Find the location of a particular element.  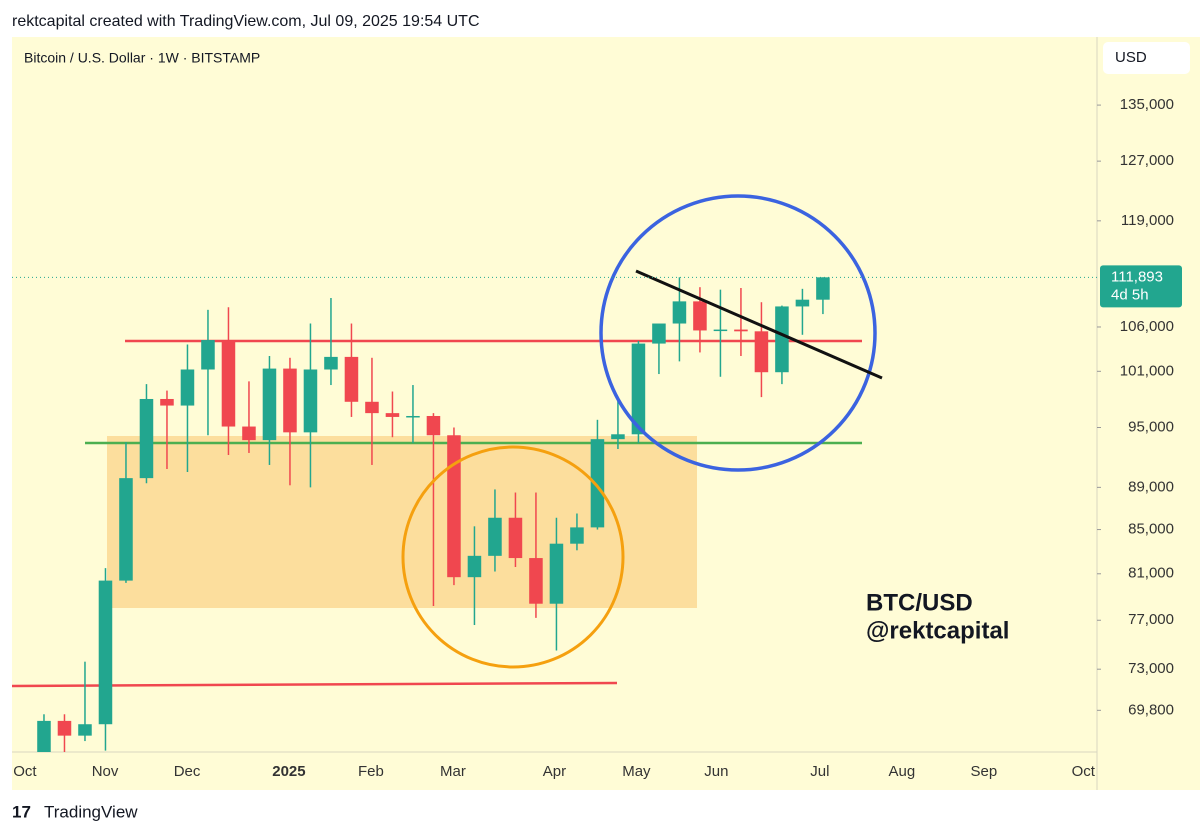

y-tick-label: 73,000 is located at coordinates (1151, 668).